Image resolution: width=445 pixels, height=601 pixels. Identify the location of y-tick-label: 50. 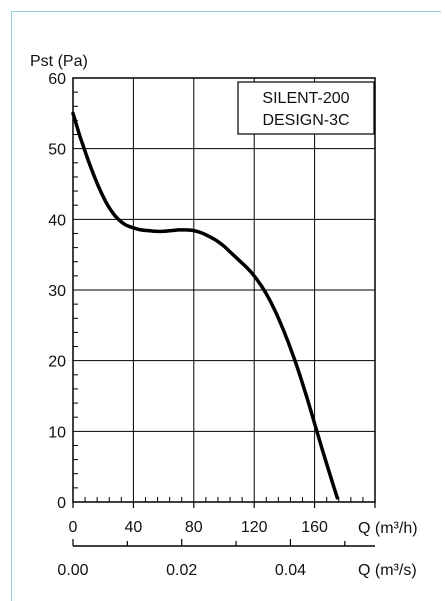
(57, 150).